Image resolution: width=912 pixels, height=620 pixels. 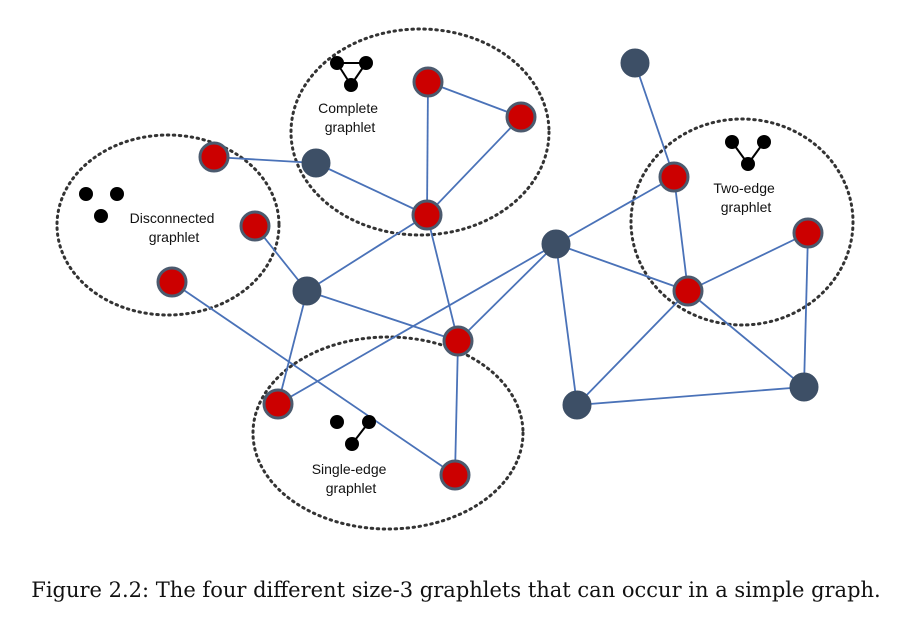 I want to click on edge-n12-n17, so click(x=566, y=324).